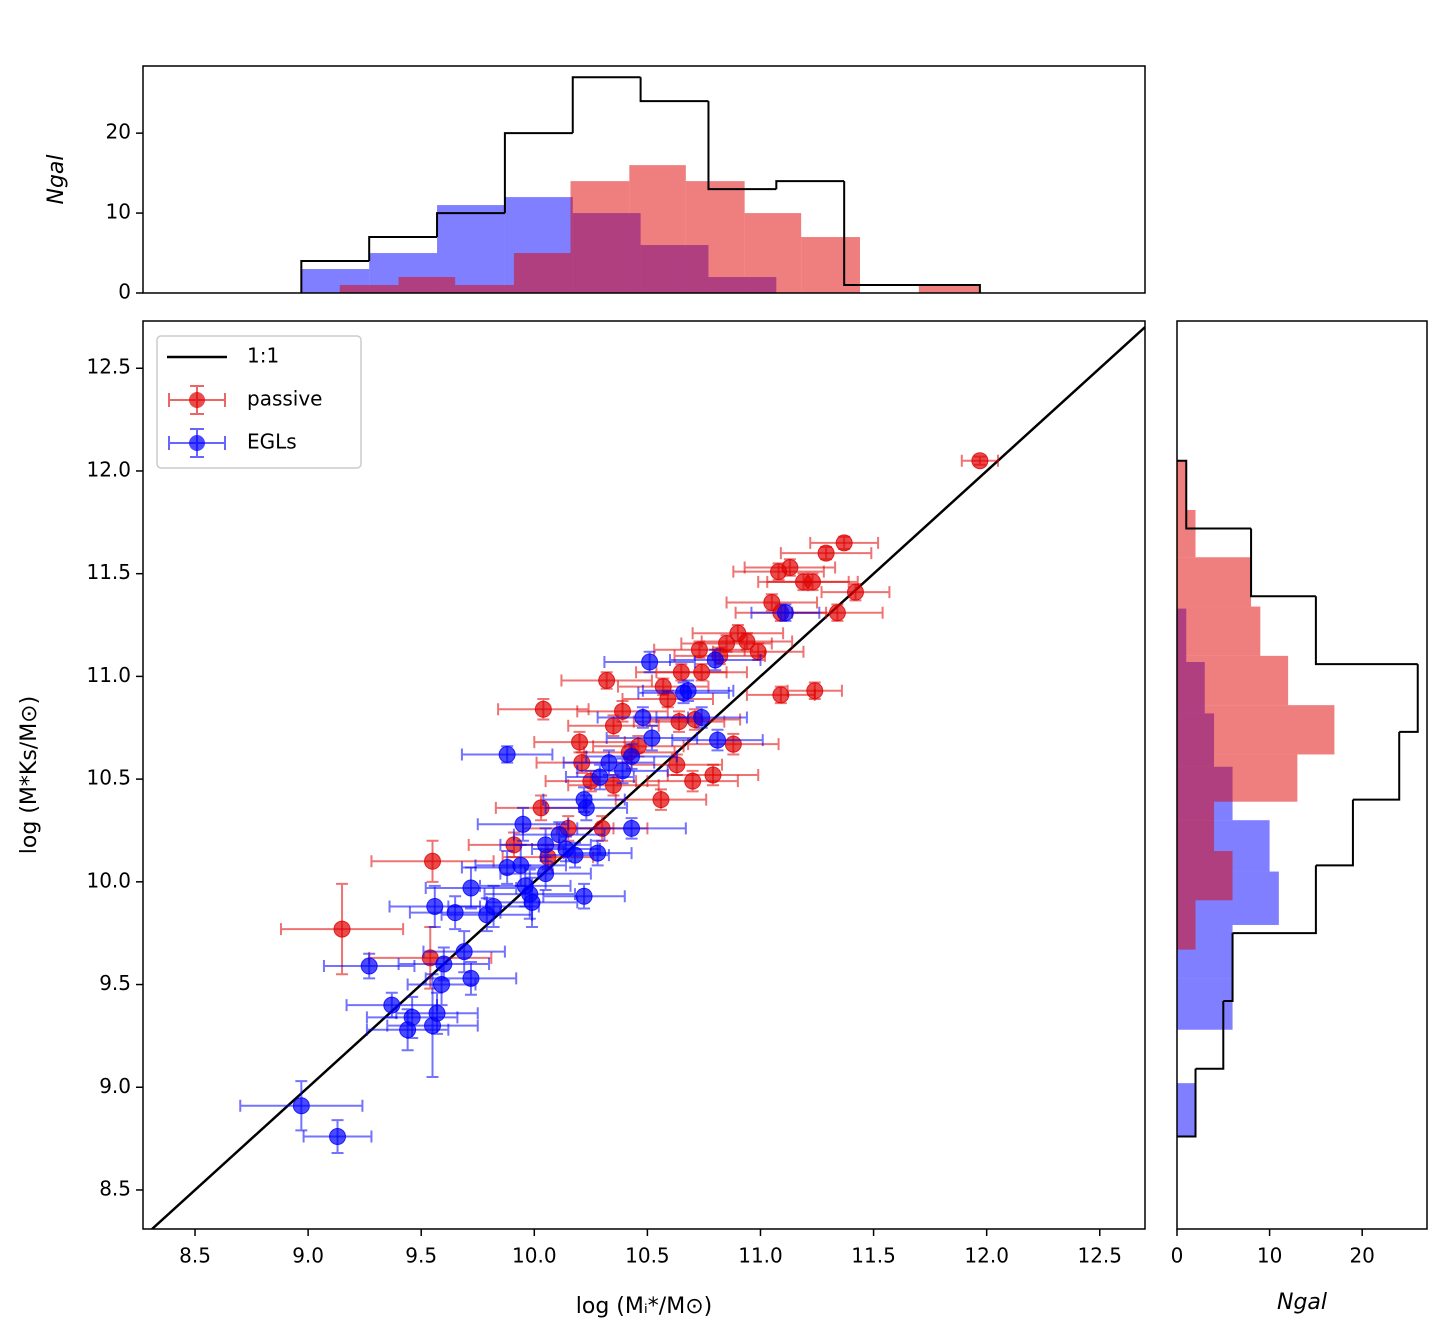  I want to click on y-tick-label: 11.5, so click(108, 572).